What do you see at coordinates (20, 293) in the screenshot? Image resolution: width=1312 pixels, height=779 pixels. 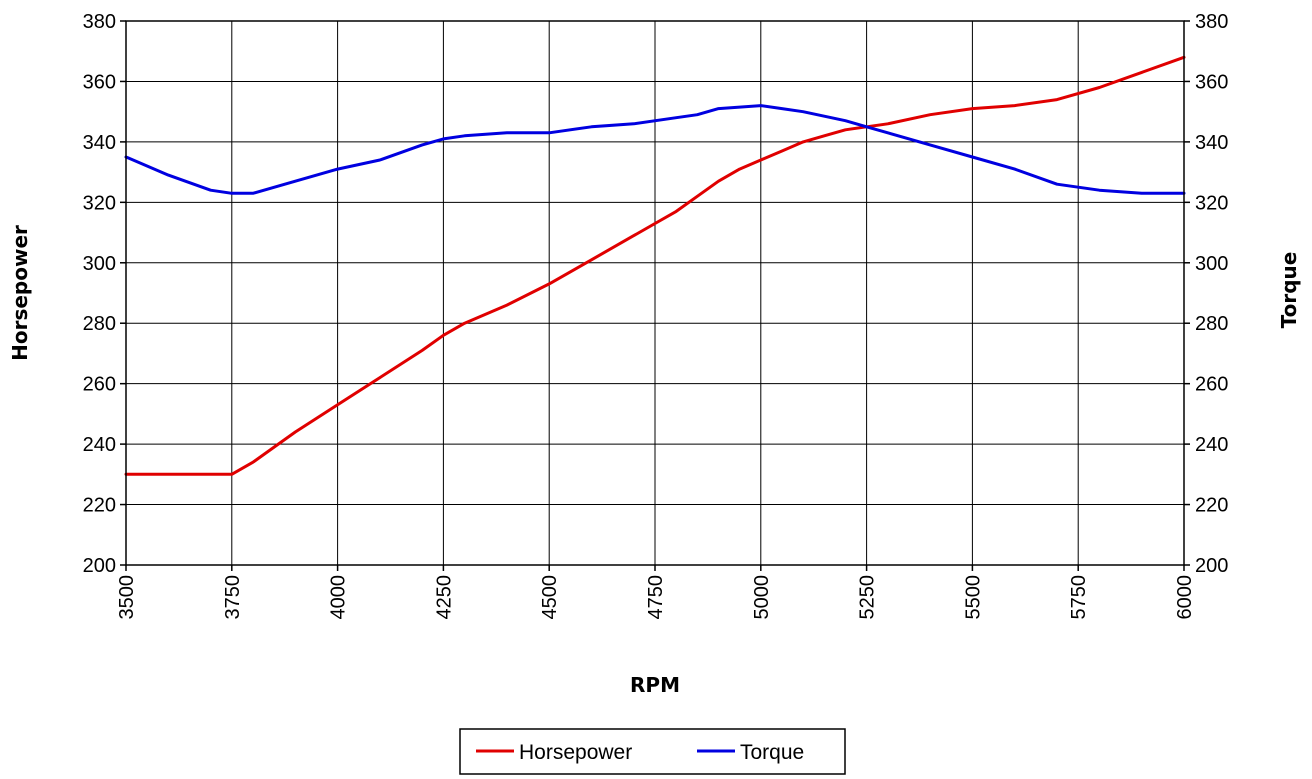 I see `left-axis-title: Horsepower` at bounding box center [20, 293].